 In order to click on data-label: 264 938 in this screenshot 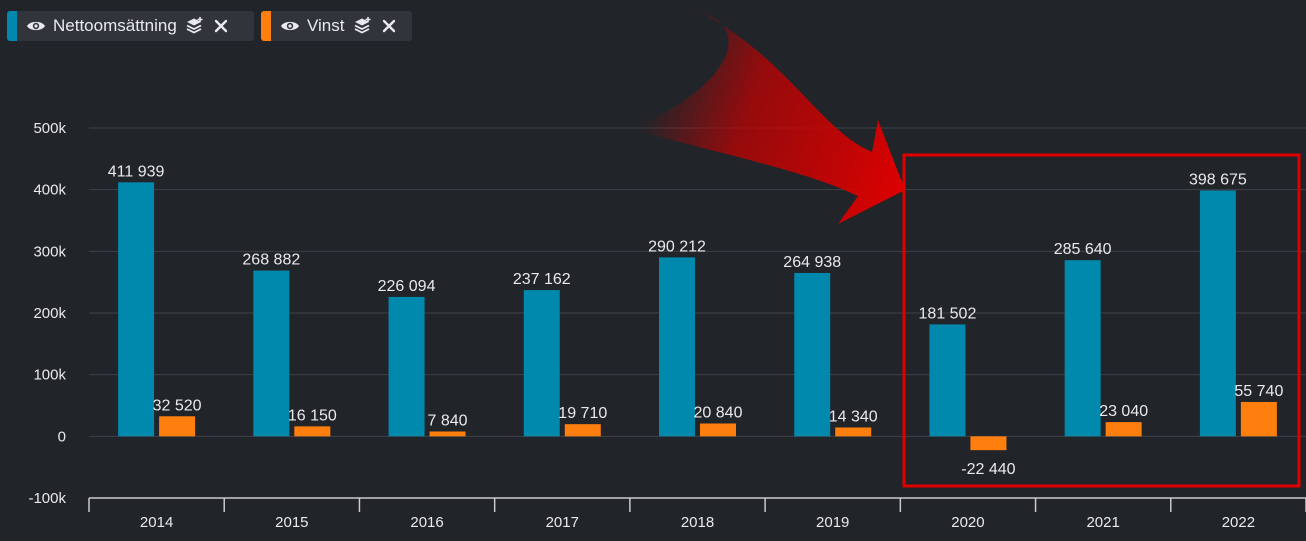, I will do `click(812, 262)`.